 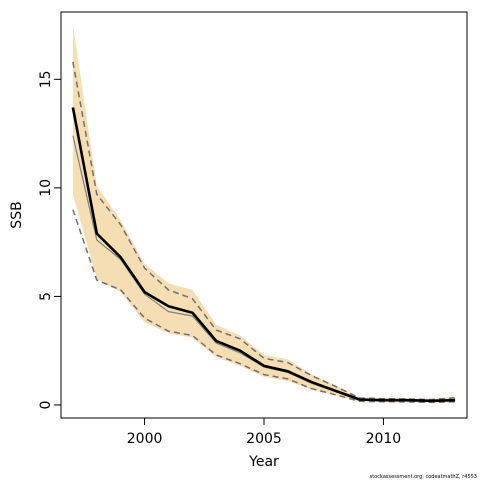 I want to click on credit-text: stockassessment.org, codeatmathZ, r4553, so click(x=423, y=477).